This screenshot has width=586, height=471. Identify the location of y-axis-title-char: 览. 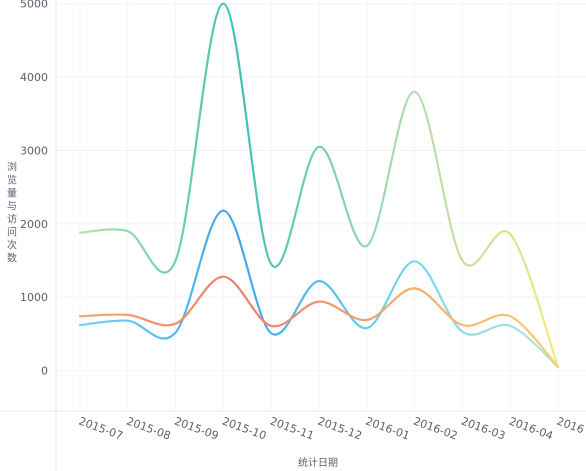
(12, 180).